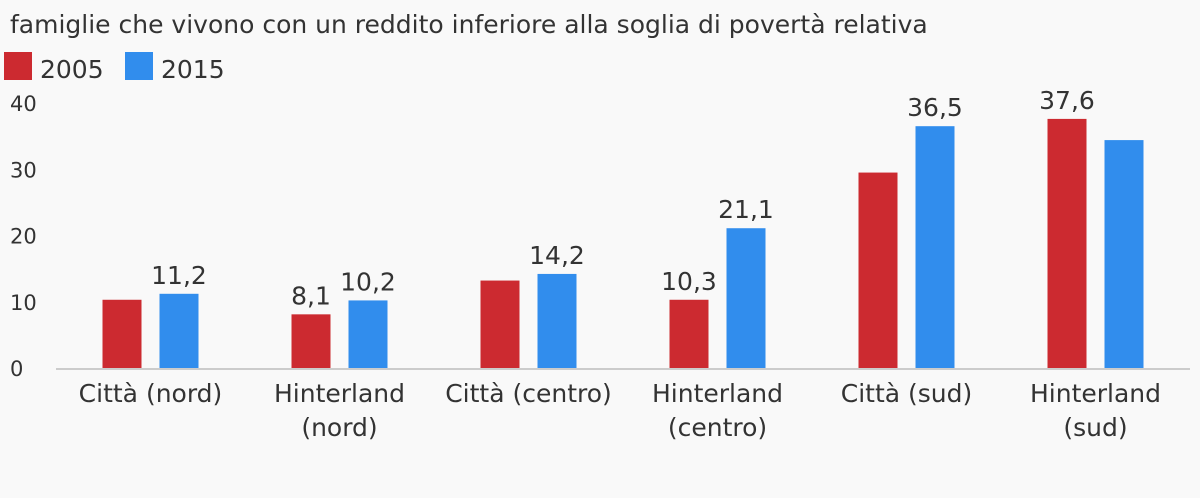  What do you see at coordinates (935, 107) in the screenshot?
I see `data-label-2015-4: 36,5` at bounding box center [935, 107].